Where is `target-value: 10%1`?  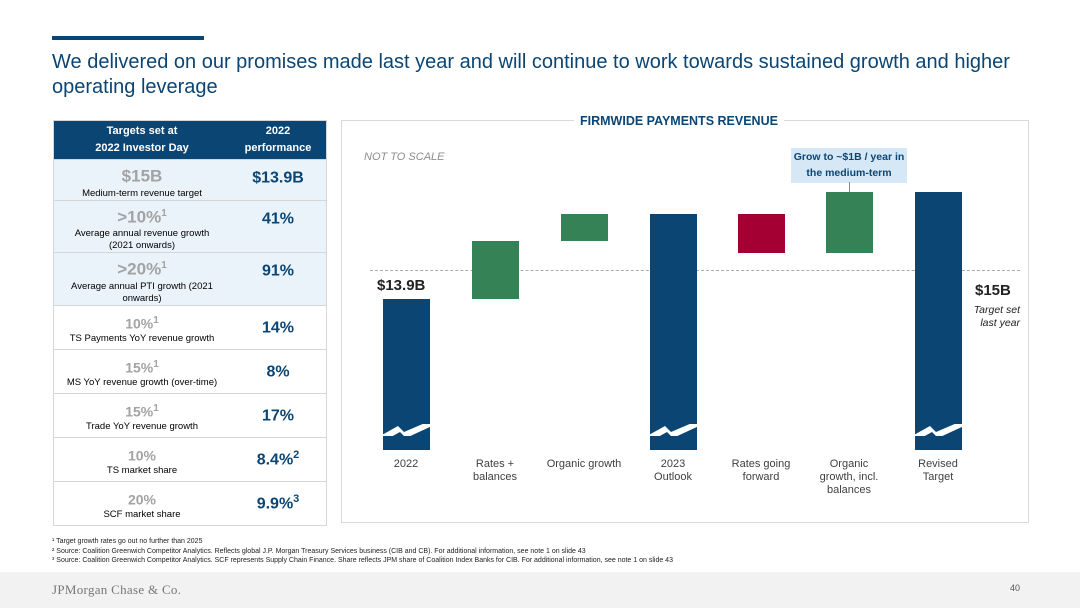 target-value: 10%1 is located at coordinates (142, 323).